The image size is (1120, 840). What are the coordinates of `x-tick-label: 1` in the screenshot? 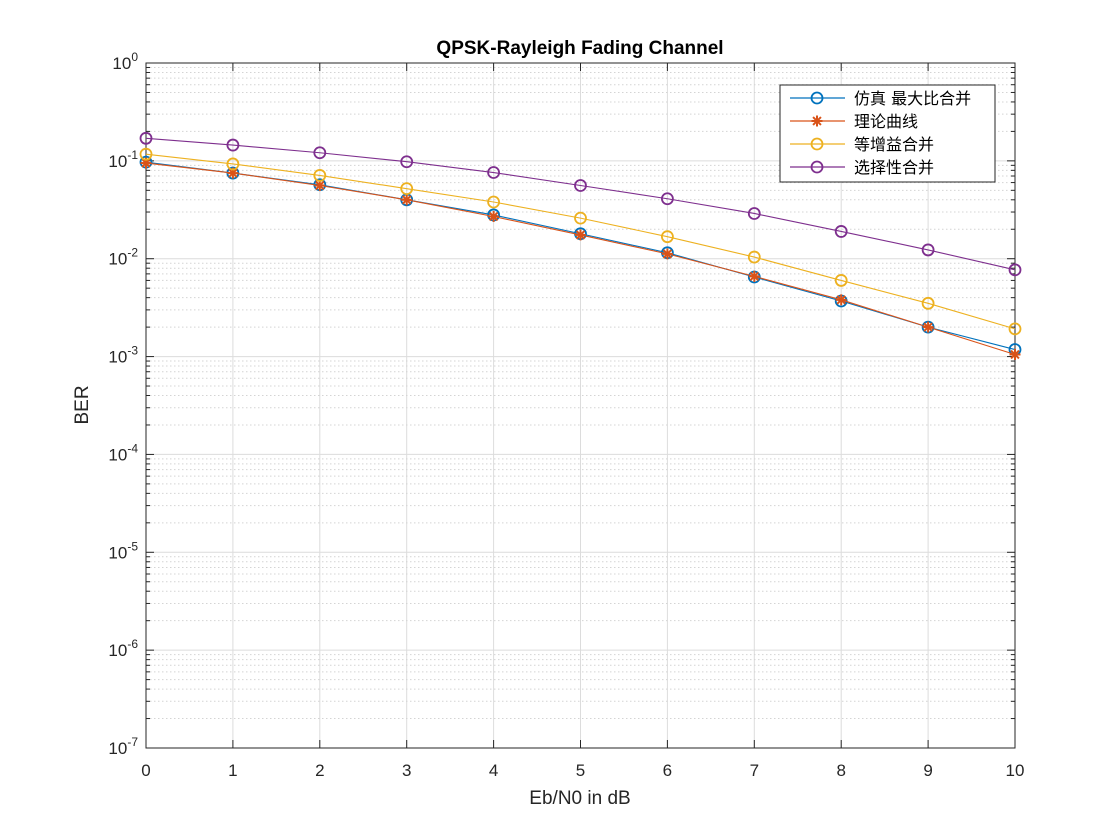 It's located at (232, 770).